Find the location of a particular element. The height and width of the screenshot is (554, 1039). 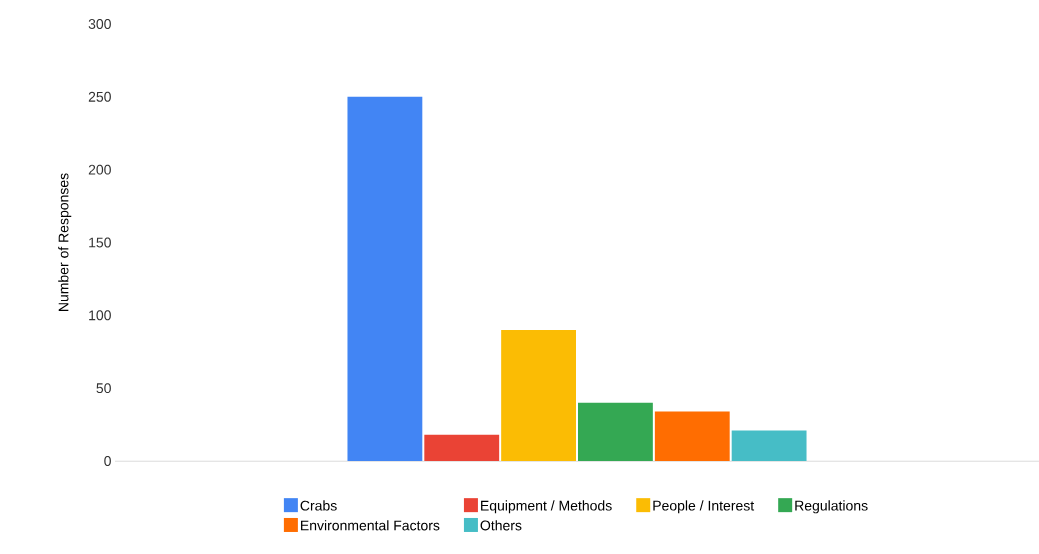

legend-label: Others is located at coordinates (501, 525).